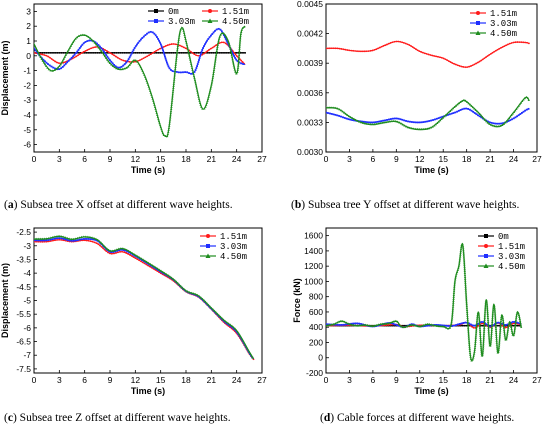  I want to click on y-tick-label: 0.0039, so click(310, 63).